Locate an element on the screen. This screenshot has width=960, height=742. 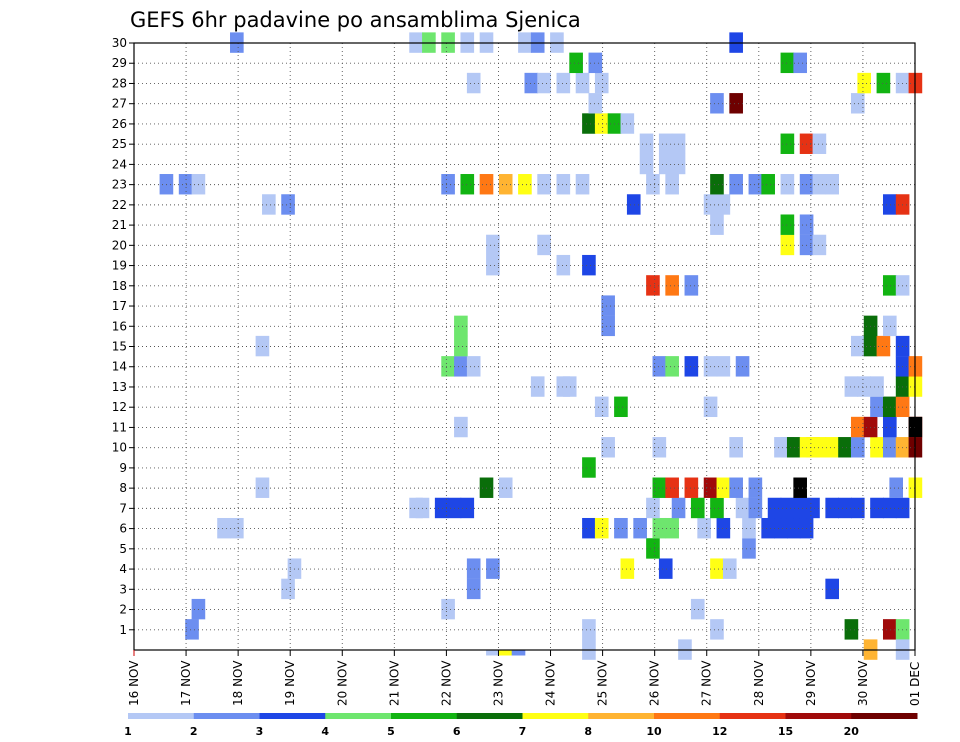
colorbar-label: 2 is located at coordinates (194, 731).